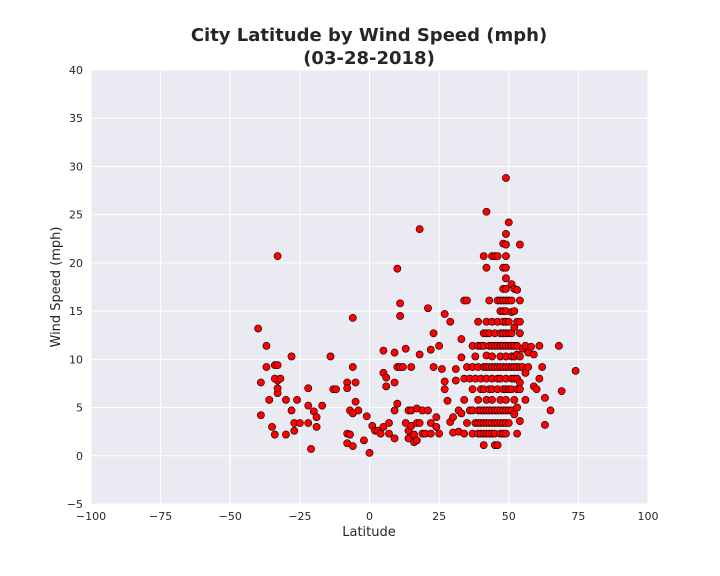  What do you see at coordinates (75, 504) in the screenshot?
I see `y-tick-label: −5` at bounding box center [75, 504].